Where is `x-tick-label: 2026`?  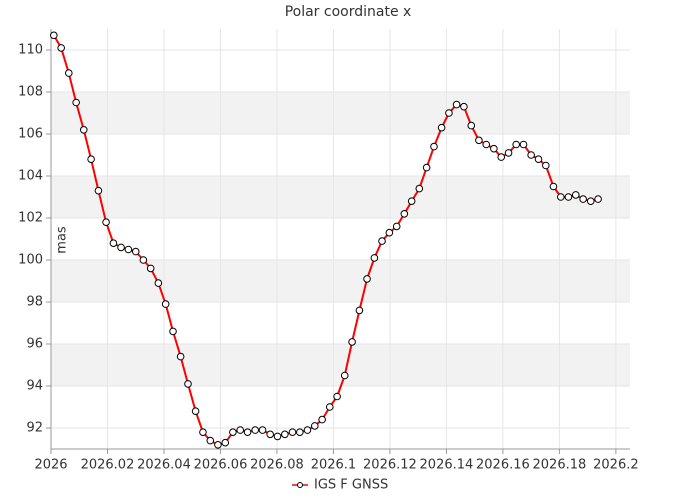
x-tick-label: 2026 is located at coordinates (50, 465).